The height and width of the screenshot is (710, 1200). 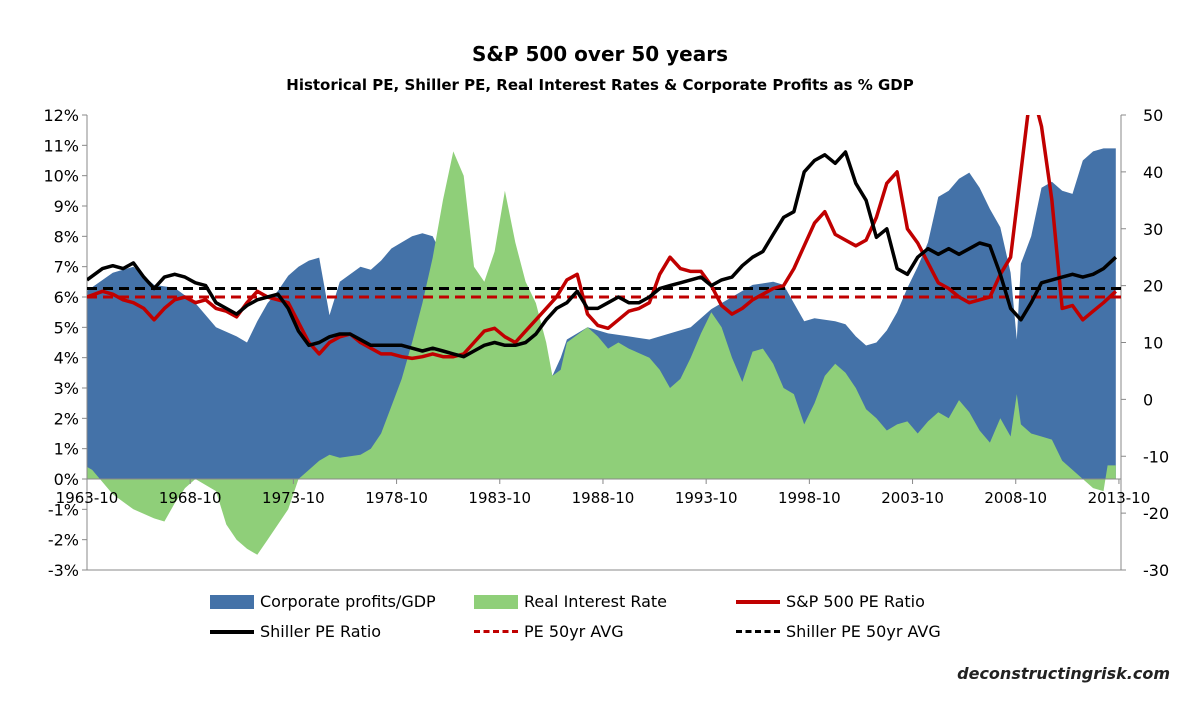 What do you see at coordinates (1156, 570) in the screenshot?
I see `right-axis-tick-label: -30` at bounding box center [1156, 570].